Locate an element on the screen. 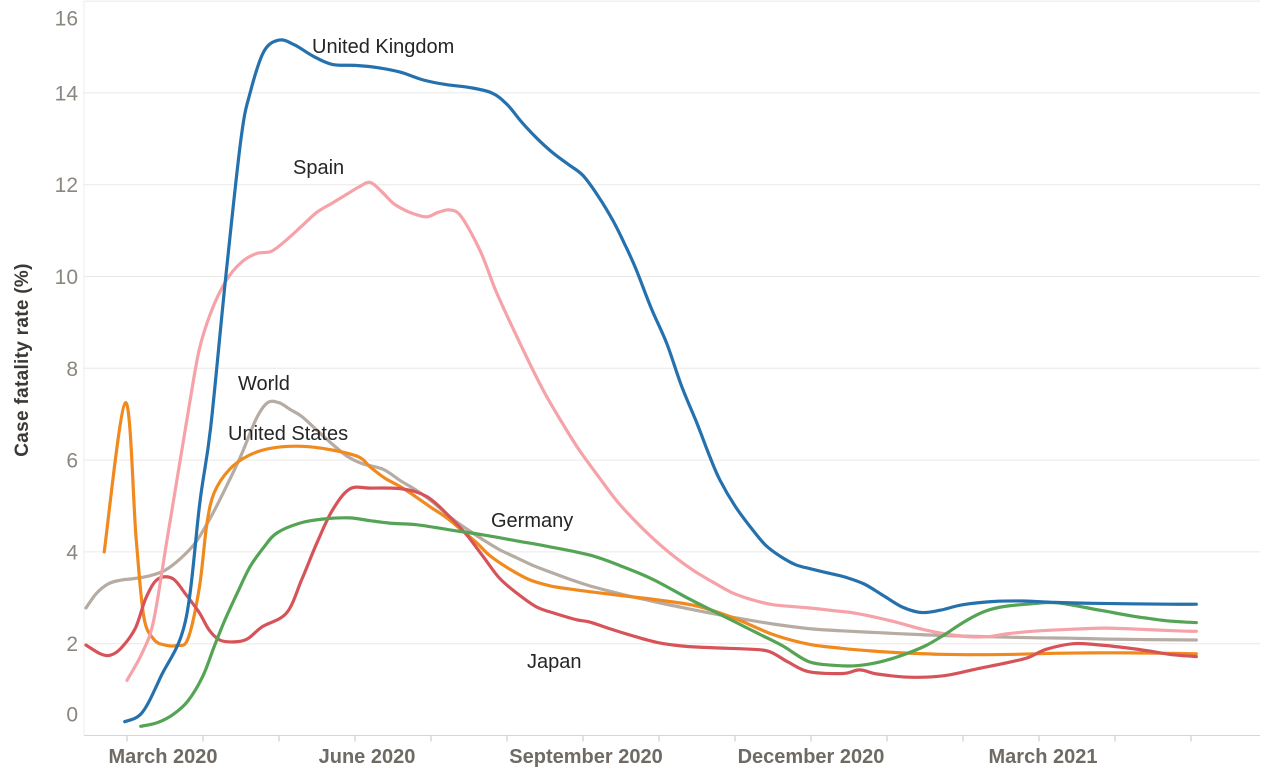 The image size is (1266, 776). series-label-united-kingdom: United Kingdom is located at coordinates (383, 47).